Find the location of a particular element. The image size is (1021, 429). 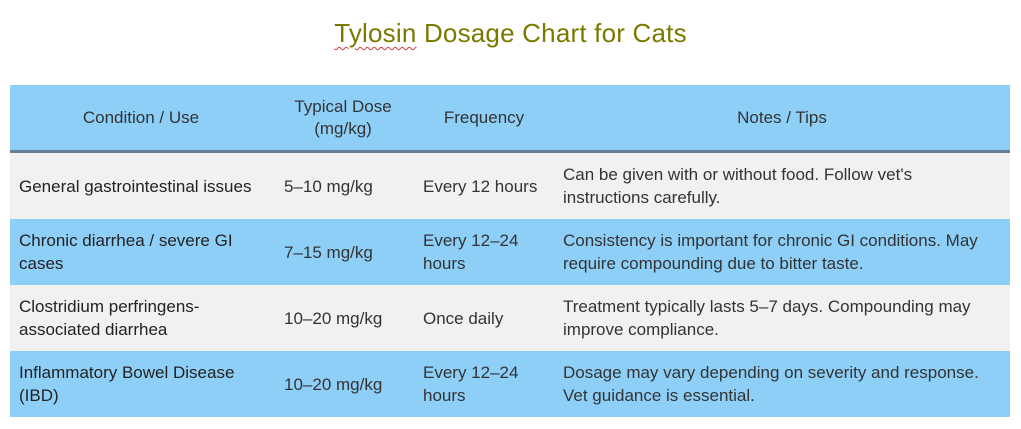

header-notes: Notes / Tips is located at coordinates (782, 119).